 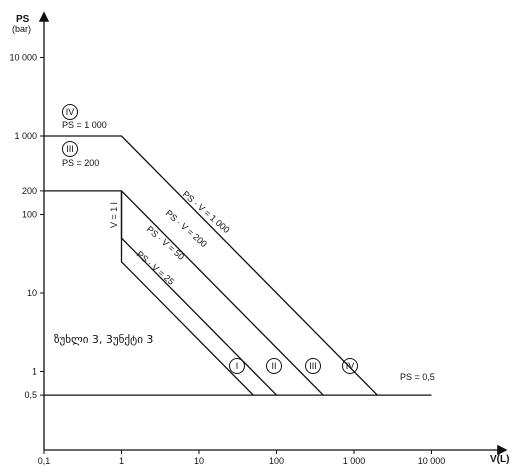 What do you see at coordinates (198, 293) in the screenshot?
I see `series-line-ii` at bounding box center [198, 293].